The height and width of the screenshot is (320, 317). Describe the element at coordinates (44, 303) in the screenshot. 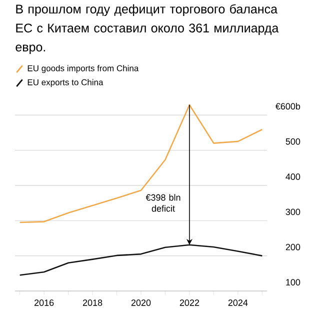

I see `x-tick-label: 2016` at that location.